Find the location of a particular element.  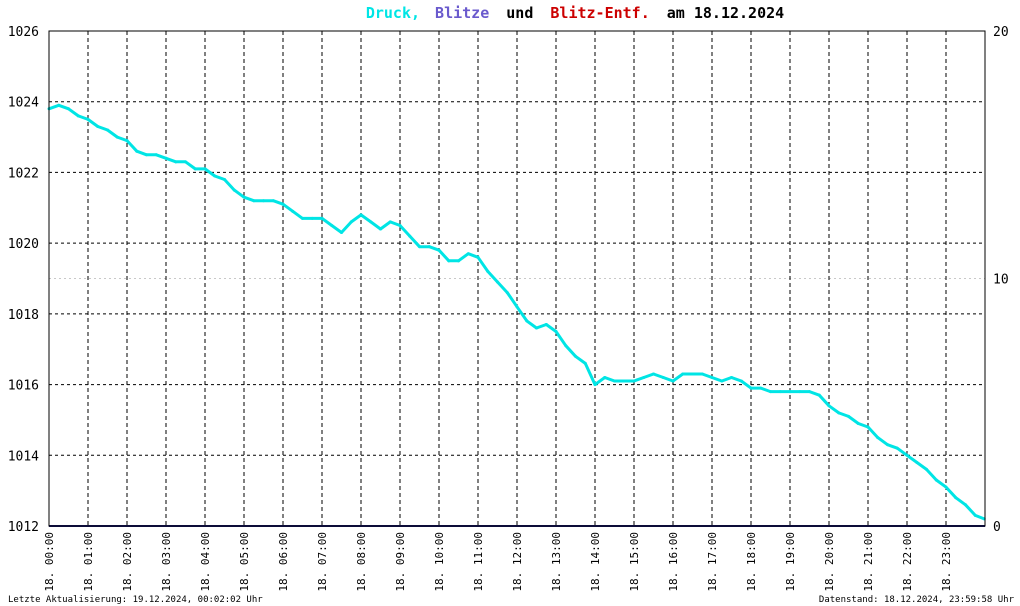

footer-data-state: Datenstand: 18.12.2024, 23:59:58 Uhr is located at coordinates (917, 600).